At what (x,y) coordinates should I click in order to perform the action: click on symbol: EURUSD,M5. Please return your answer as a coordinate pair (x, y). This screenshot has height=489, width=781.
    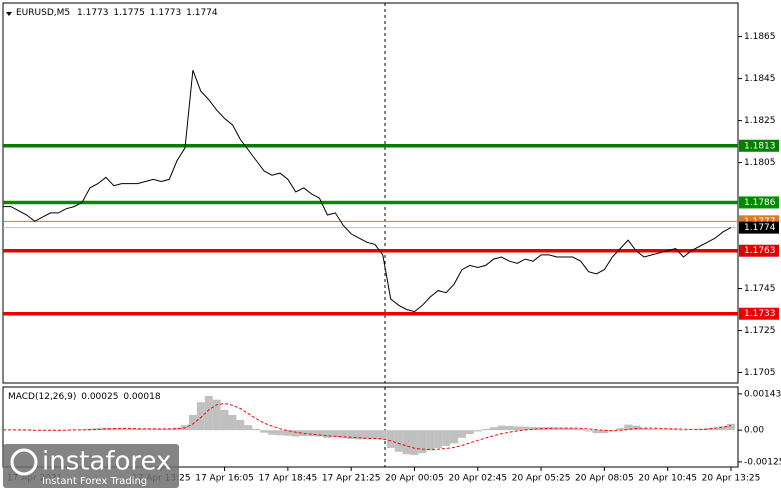
    Looking at the image, I should click on (43, 13).